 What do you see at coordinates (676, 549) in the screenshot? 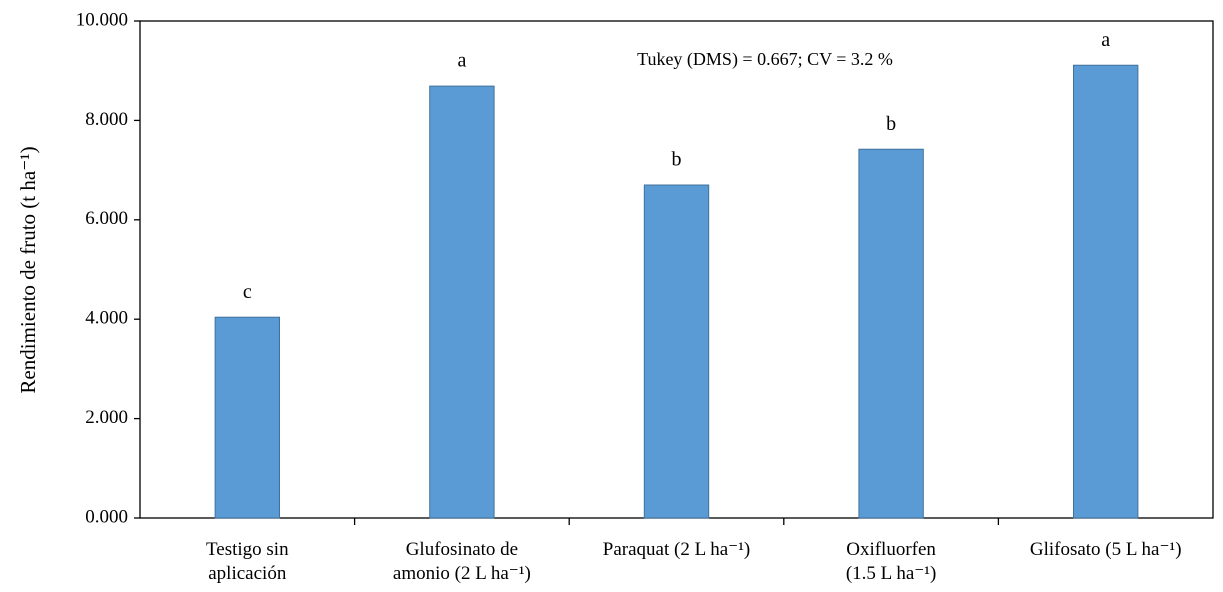
I see `x-tick-label: Paraquat (2 L ha⁻¹)` at bounding box center [676, 549].